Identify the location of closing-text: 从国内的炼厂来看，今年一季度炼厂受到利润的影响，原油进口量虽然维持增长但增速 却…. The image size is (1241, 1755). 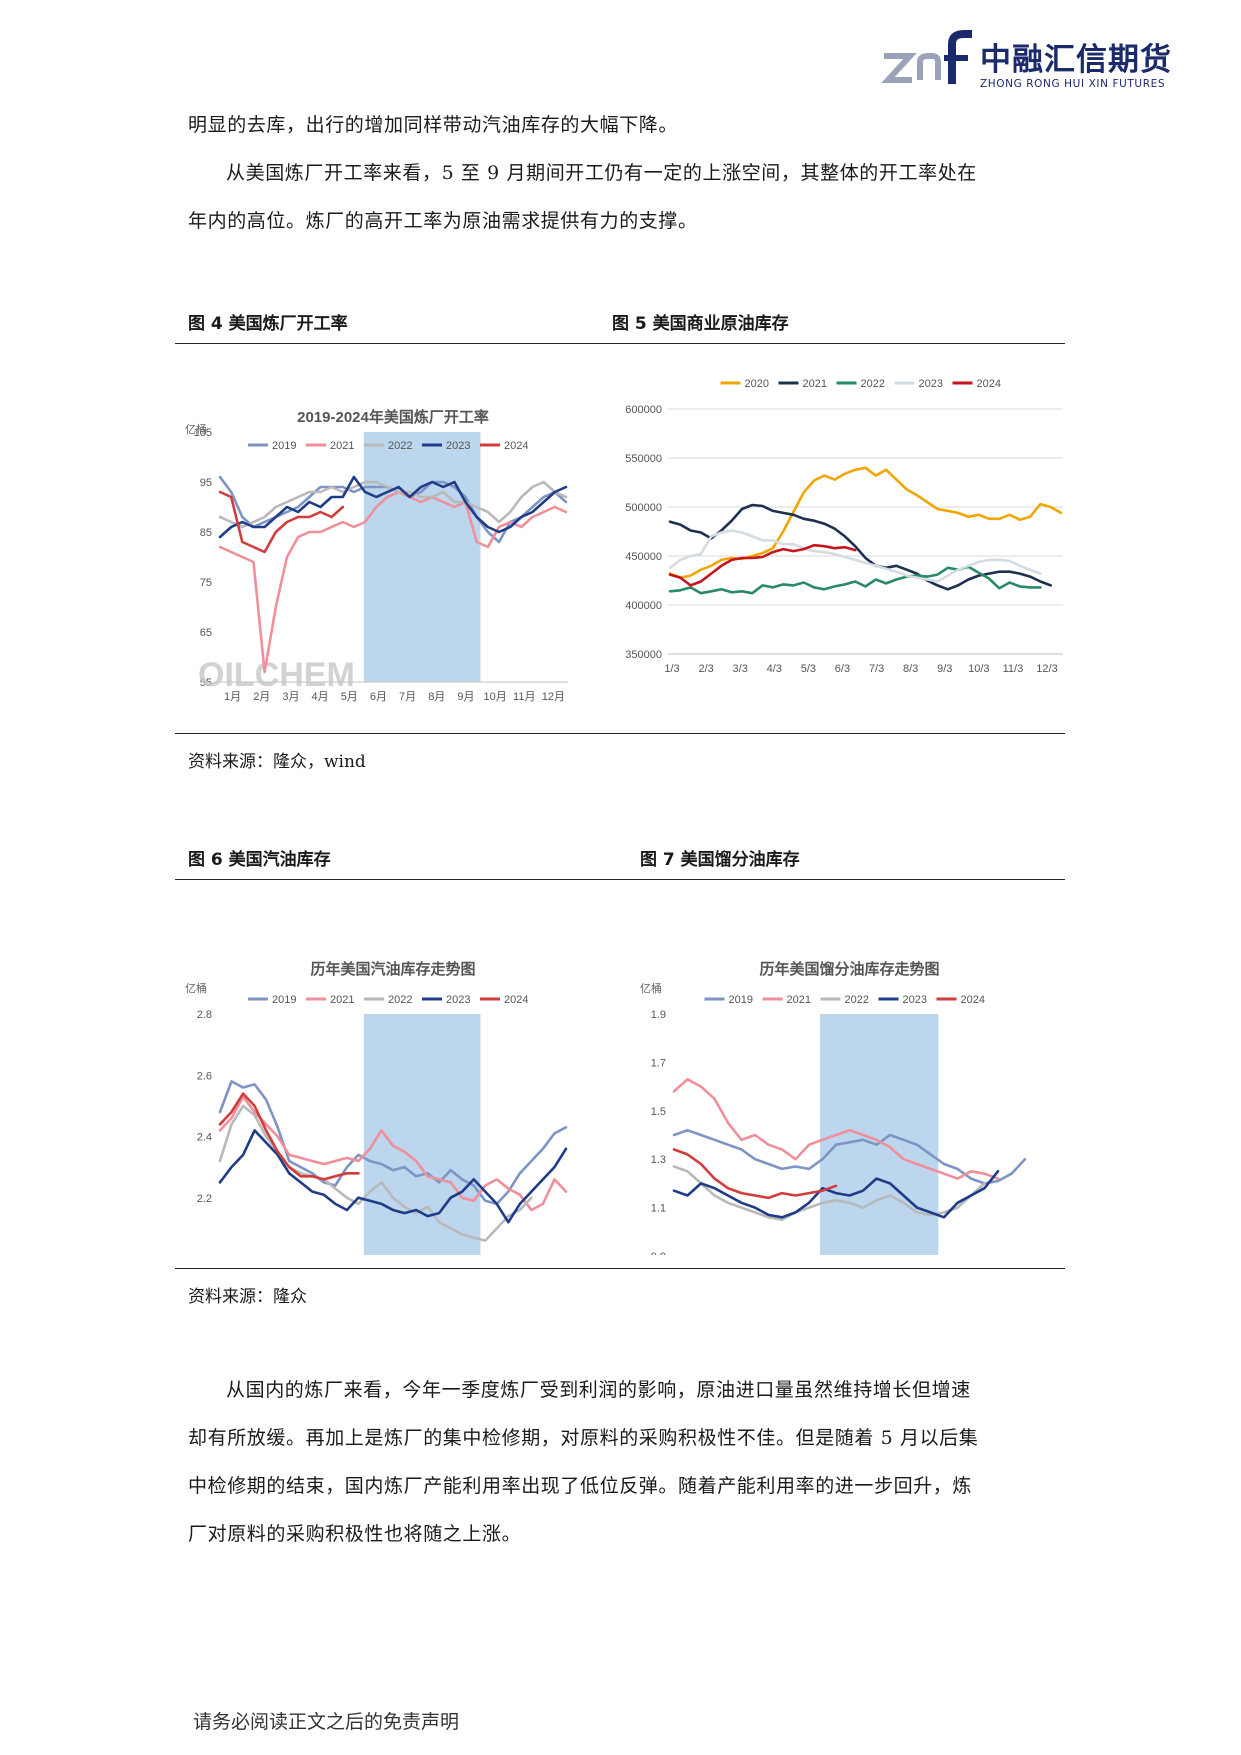
(628, 1462).